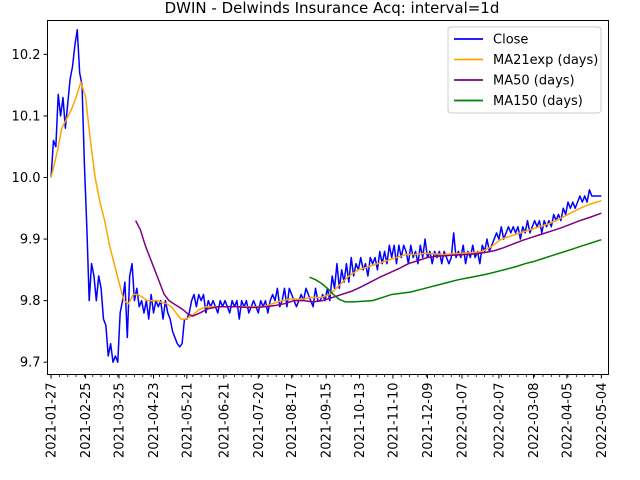 The height and width of the screenshot is (480, 640). Describe the element at coordinates (30, 363) in the screenshot. I see `y-tick-label: 9.7` at that location.